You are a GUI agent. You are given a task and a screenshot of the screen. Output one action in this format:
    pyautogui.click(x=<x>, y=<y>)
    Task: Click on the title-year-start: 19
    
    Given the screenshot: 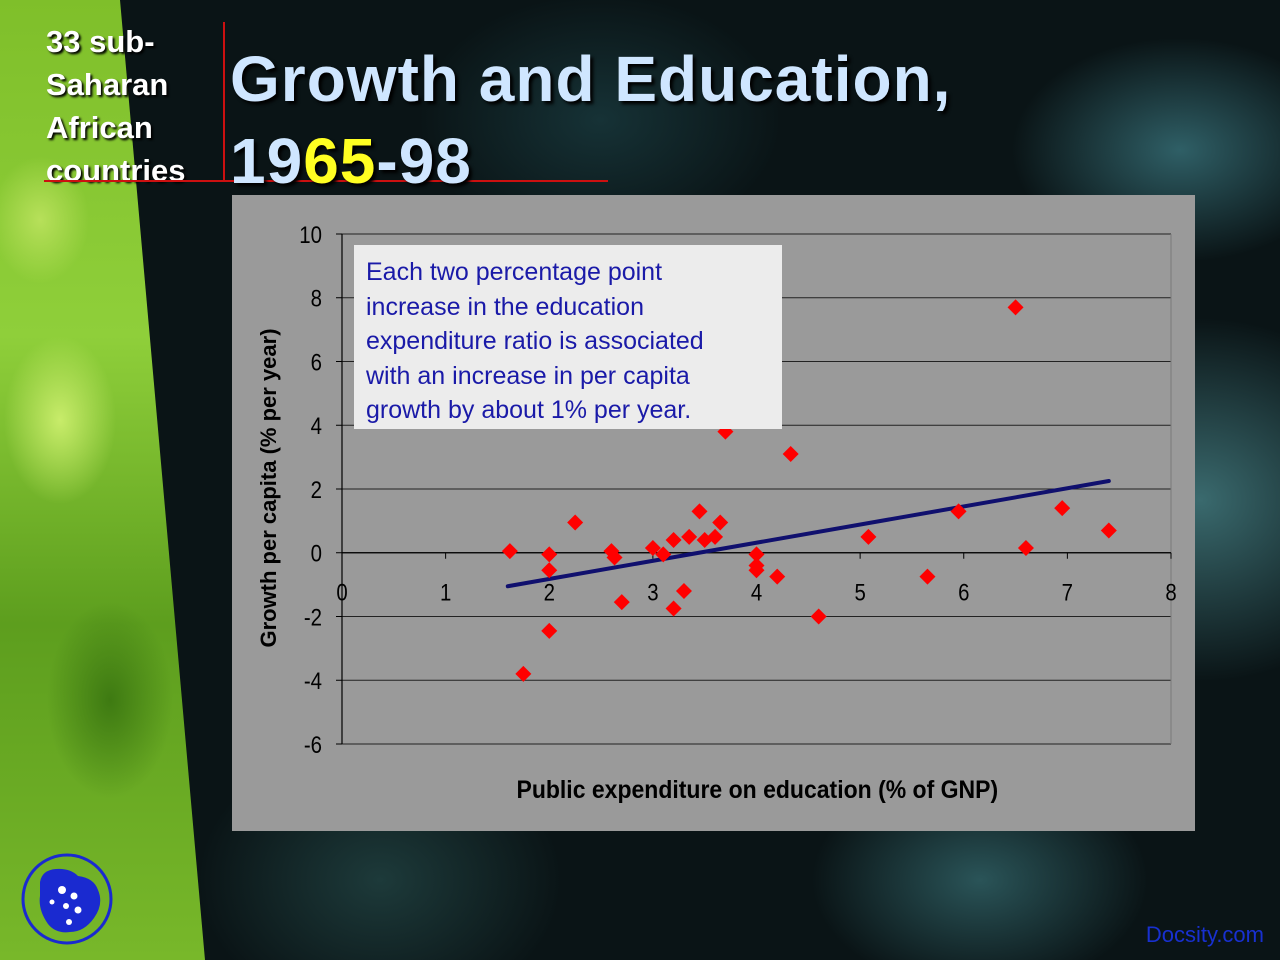 What is the action you would take?
    pyautogui.click(x=267, y=161)
    